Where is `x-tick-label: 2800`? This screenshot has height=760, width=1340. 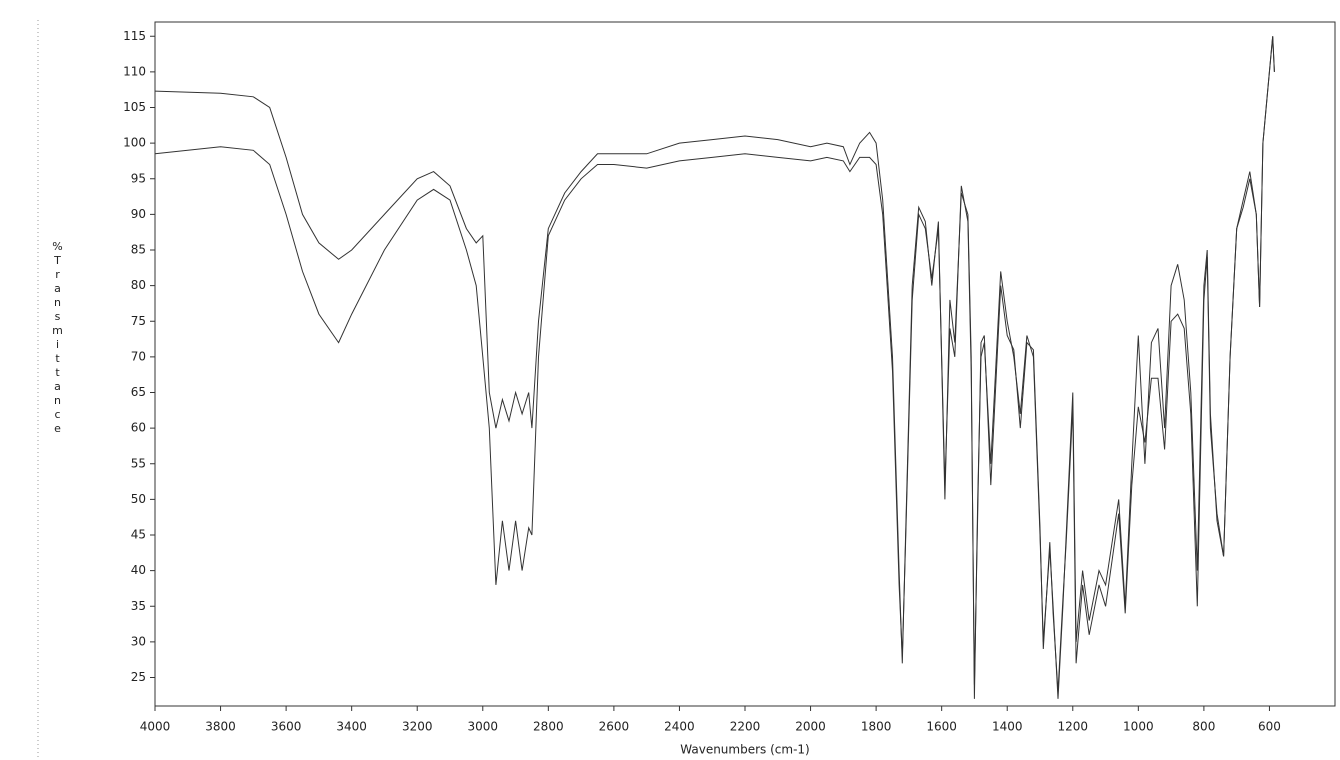
x-tick-label: 2800 is located at coordinates (548, 727).